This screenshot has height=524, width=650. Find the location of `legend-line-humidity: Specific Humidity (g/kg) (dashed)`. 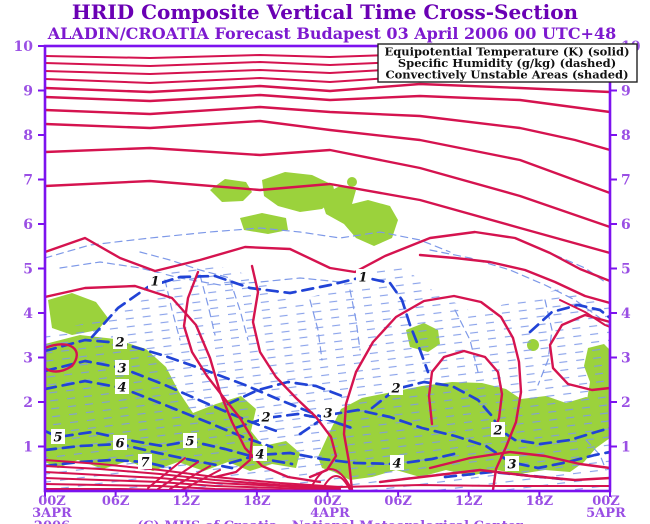

legend-line-humidity: Specific Humidity (g/kg) (dashed) is located at coordinates (507, 63).